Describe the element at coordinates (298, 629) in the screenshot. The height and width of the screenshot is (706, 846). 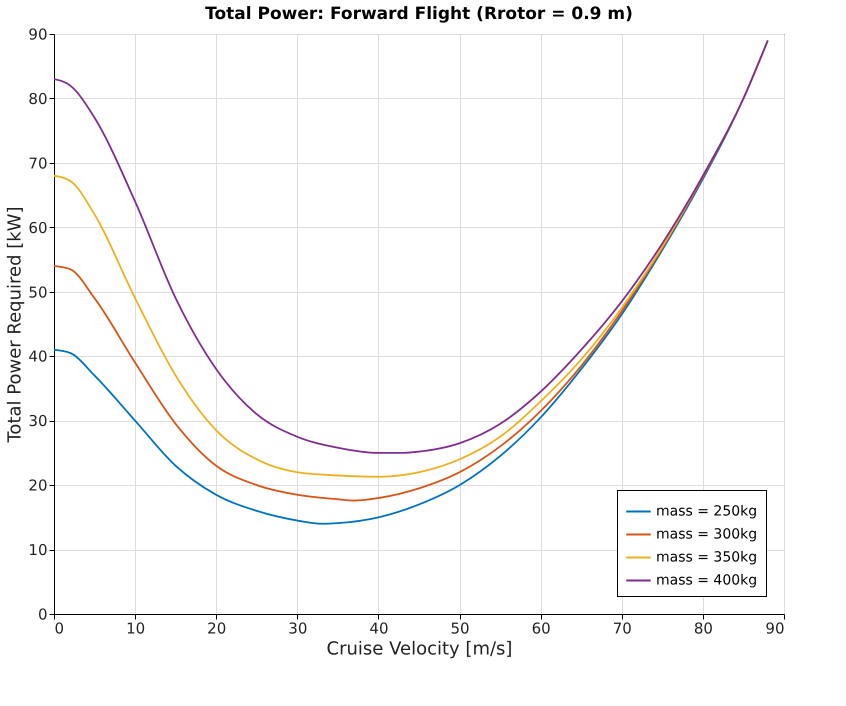
I see `x-tick-label: 30` at that location.